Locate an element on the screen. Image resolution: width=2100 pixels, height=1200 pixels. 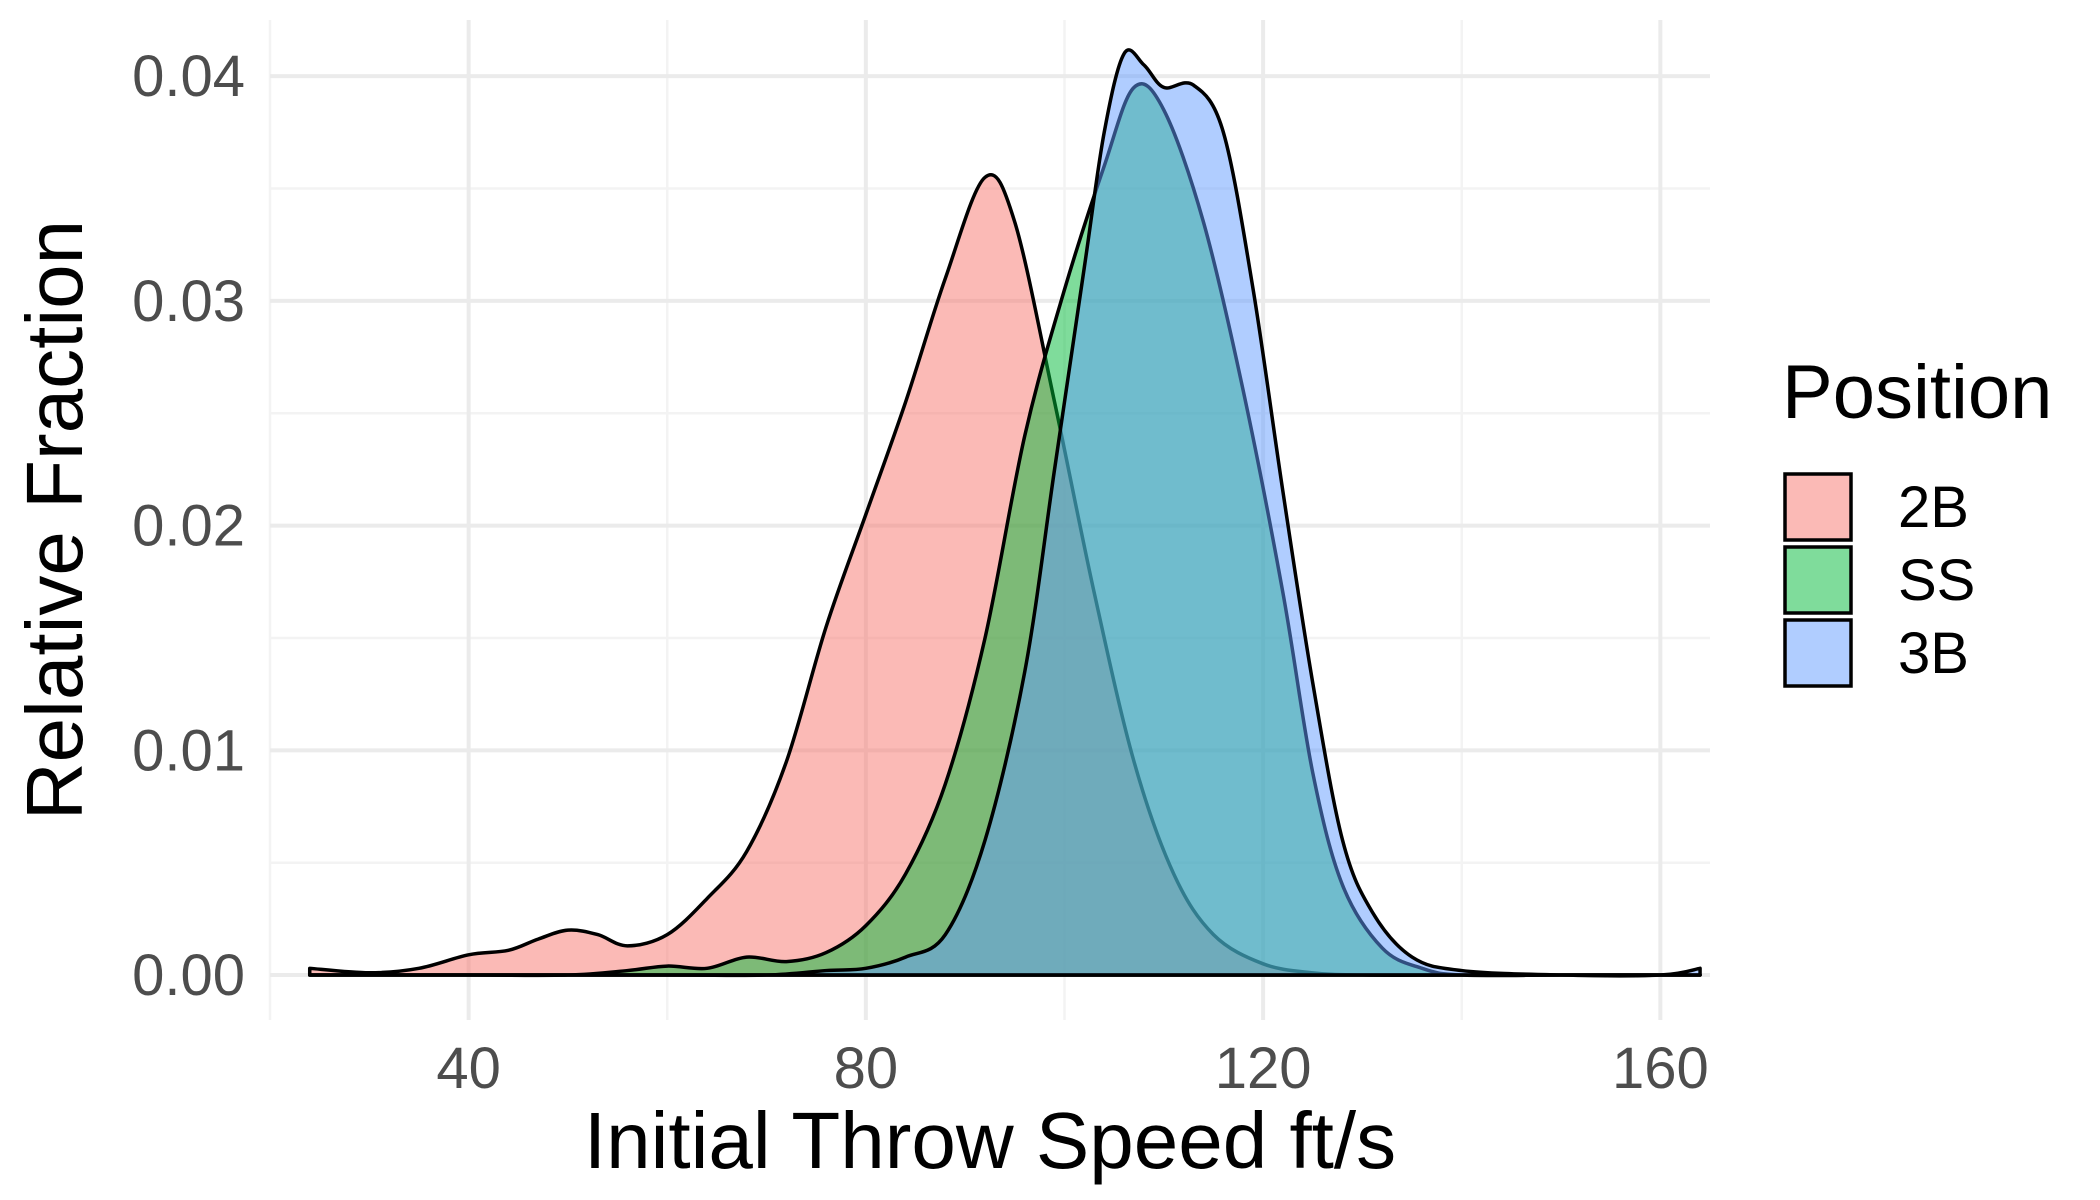
y-axis-title: Relative Fraction is located at coordinates (54, 520).